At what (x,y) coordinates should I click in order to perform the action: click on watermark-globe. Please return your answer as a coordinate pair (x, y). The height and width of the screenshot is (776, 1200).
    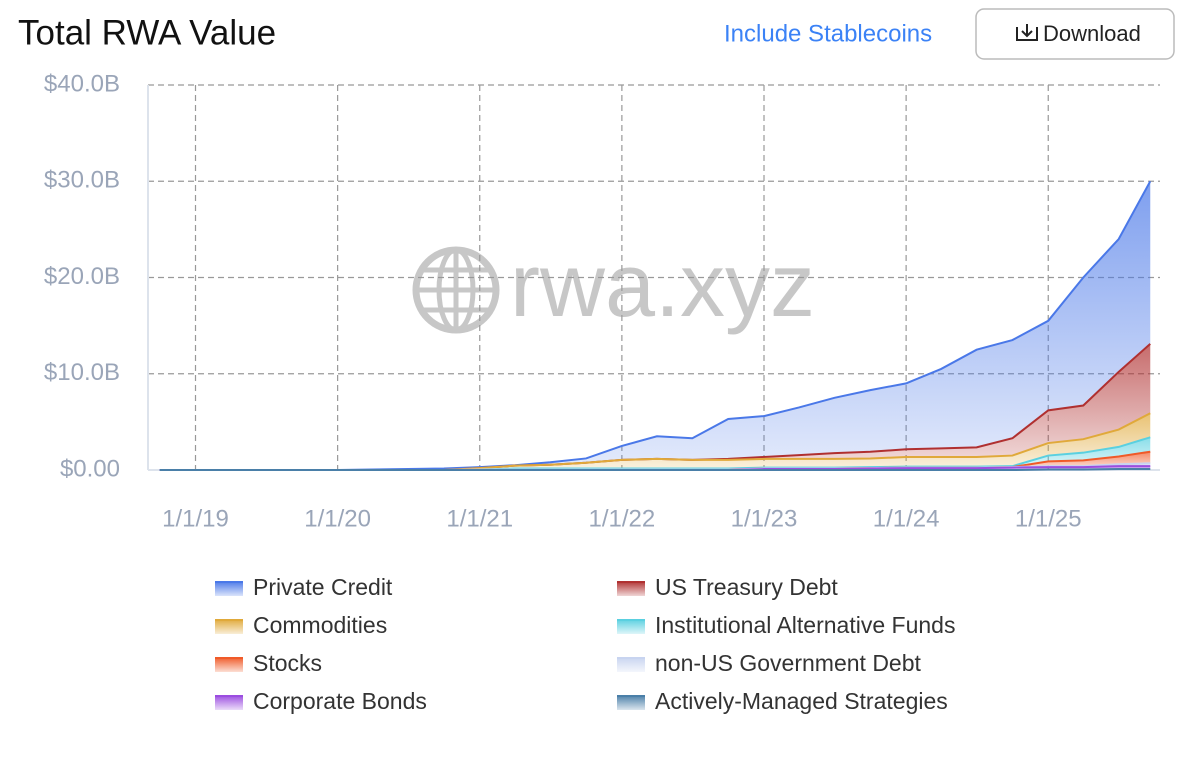
    Looking at the image, I should click on (456, 290).